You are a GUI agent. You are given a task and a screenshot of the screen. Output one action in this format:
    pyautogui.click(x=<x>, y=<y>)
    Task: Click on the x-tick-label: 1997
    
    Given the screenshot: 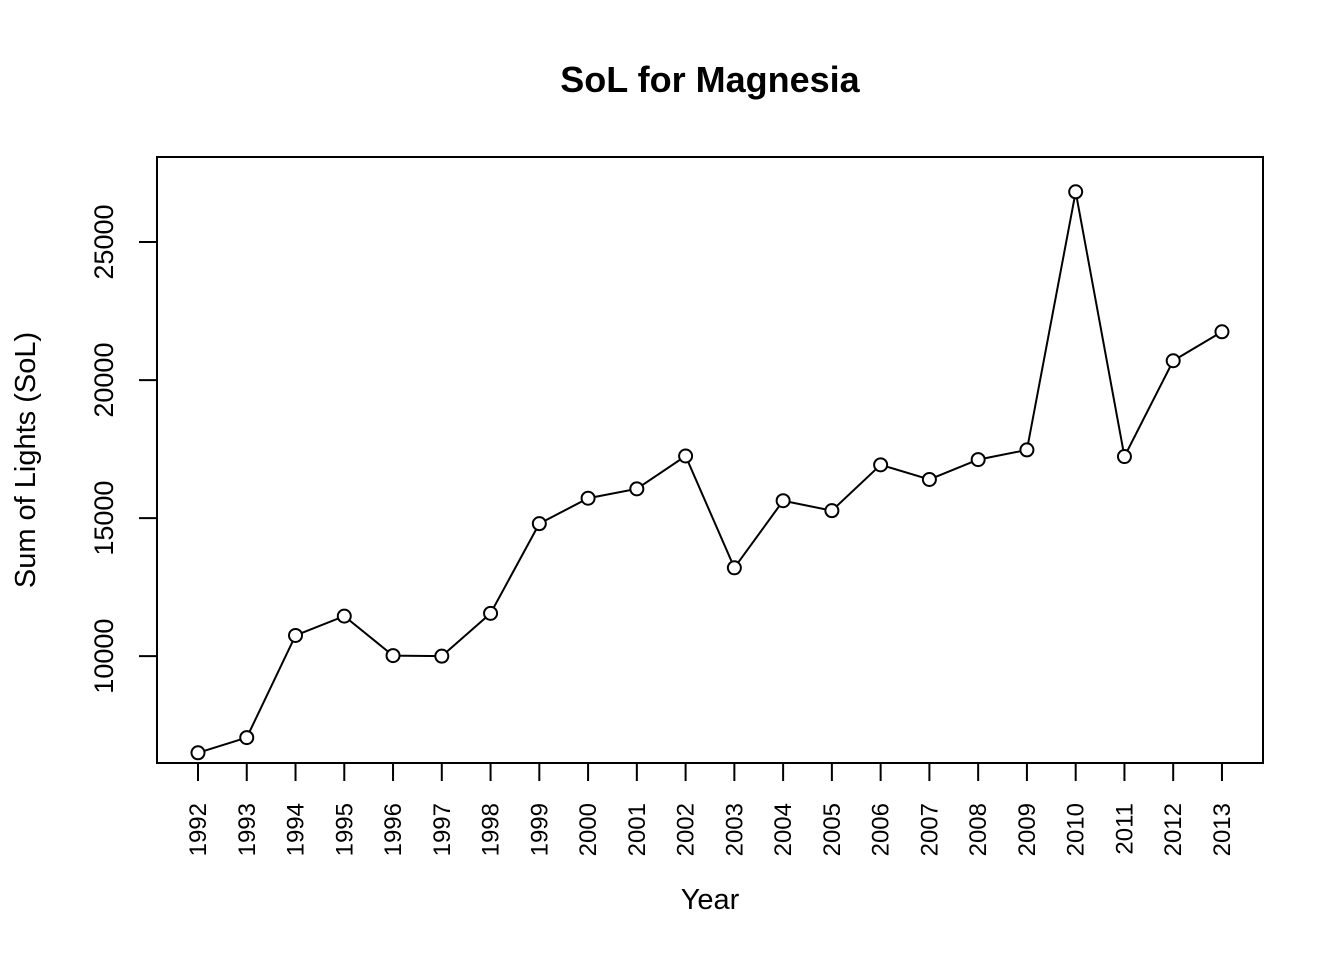 What is the action you would take?
    pyautogui.click(x=442, y=829)
    